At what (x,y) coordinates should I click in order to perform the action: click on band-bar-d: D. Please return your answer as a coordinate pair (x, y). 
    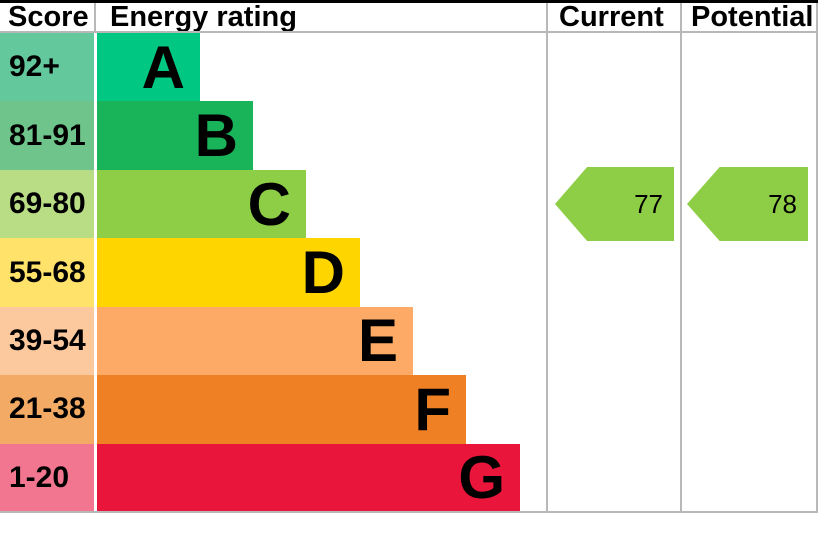
    Looking at the image, I should click on (228, 272).